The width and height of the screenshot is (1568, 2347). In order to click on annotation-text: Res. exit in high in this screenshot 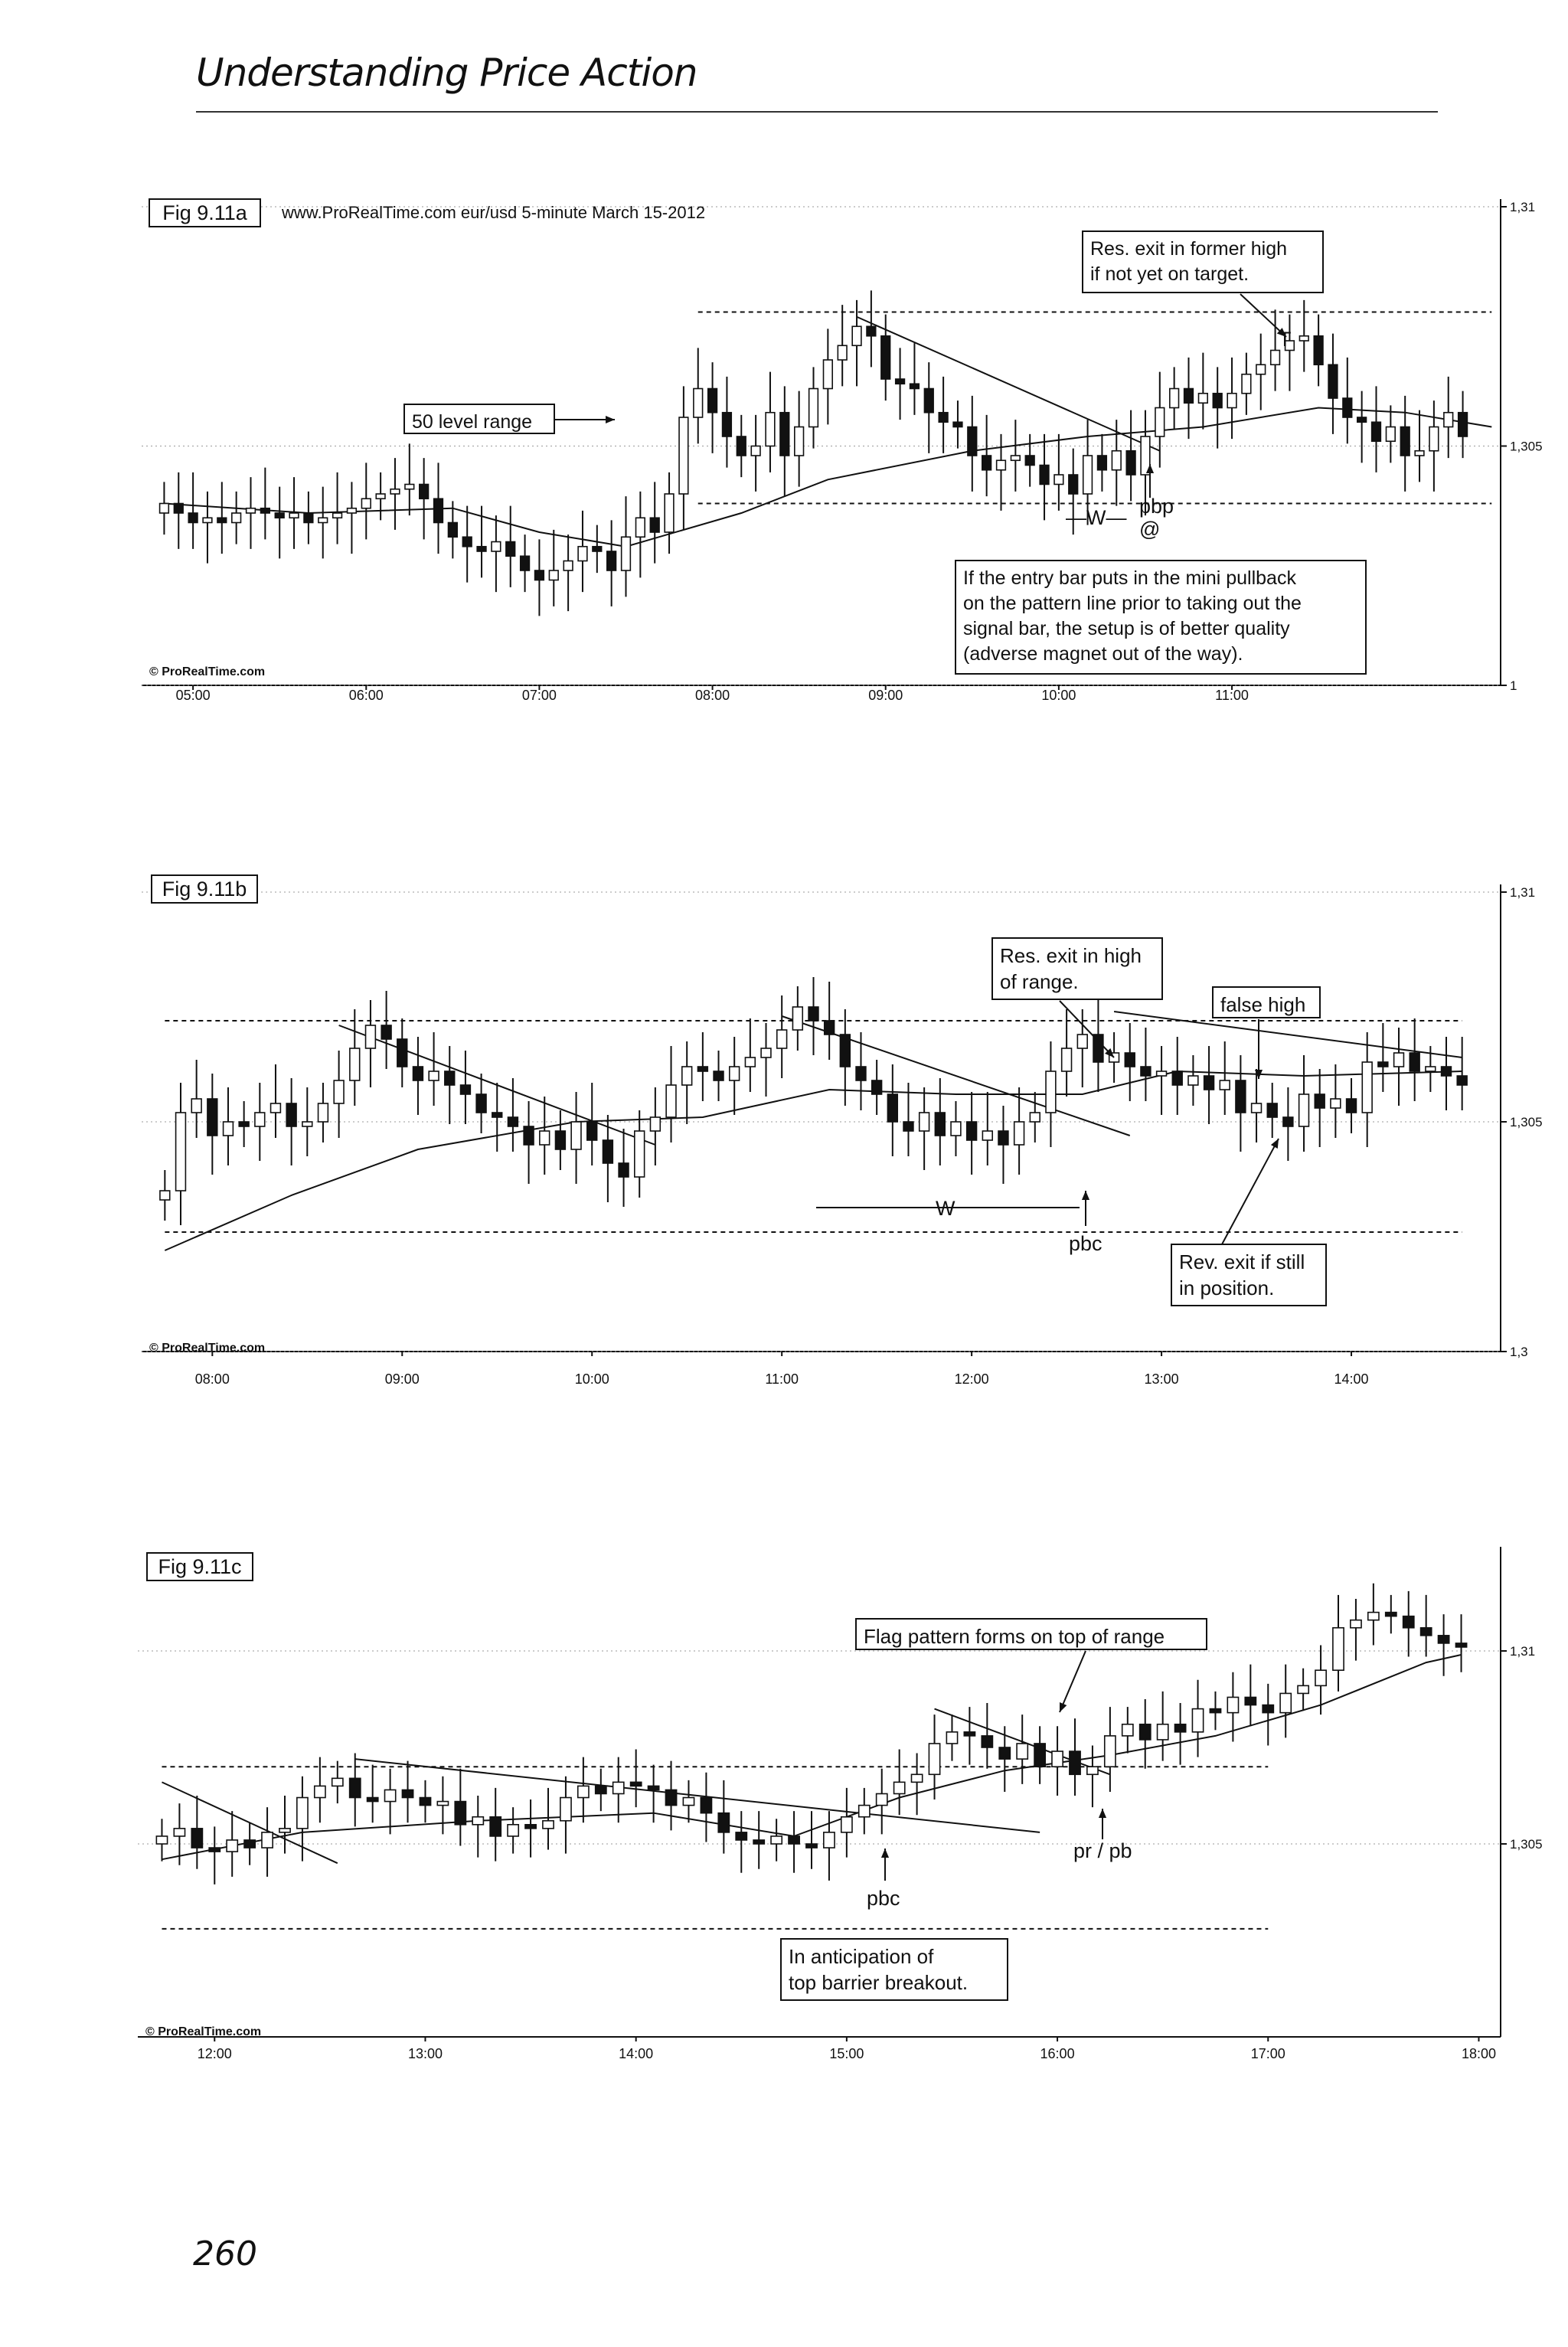, I will do `click(1071, 955)`.